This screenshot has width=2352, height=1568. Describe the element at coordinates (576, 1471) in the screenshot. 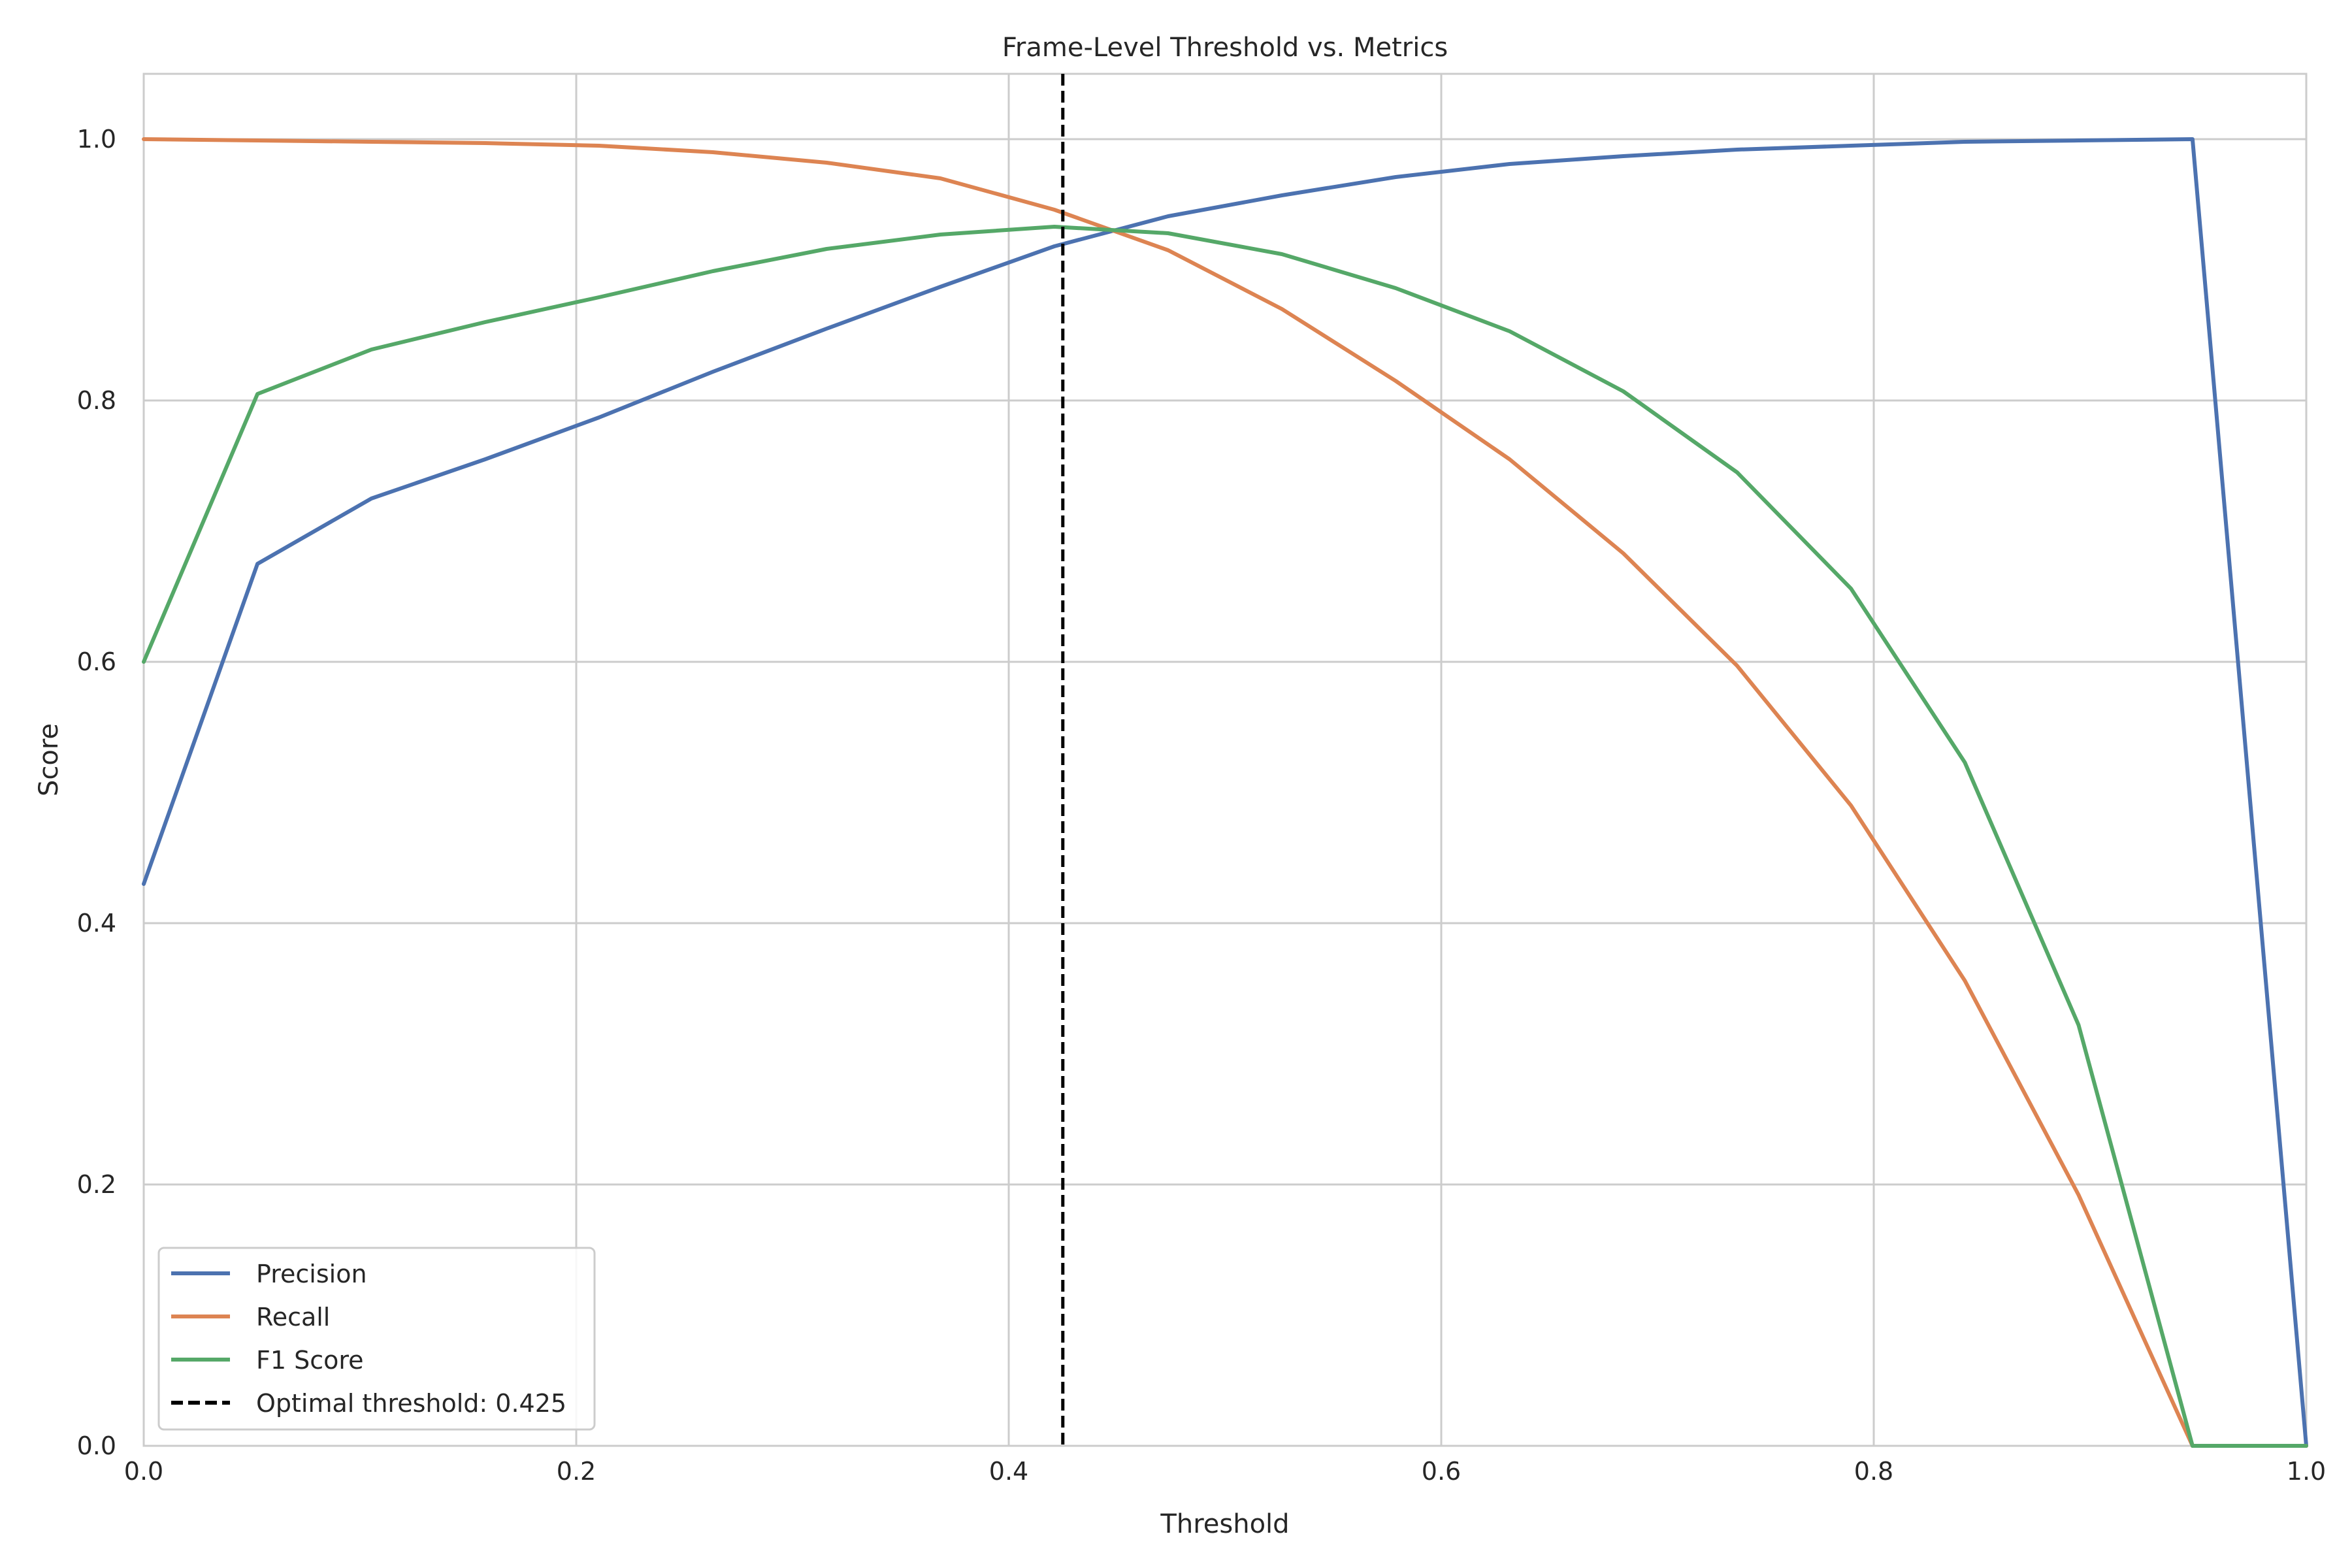

I see `x-tick-label: 0.2` at that location.